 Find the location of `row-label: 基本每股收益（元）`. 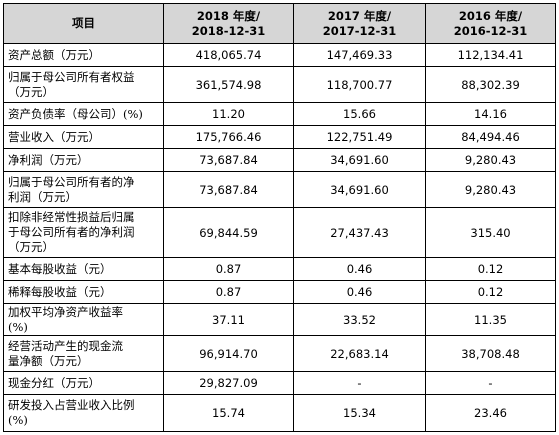

row-label: 基本每股收益（元） is located at coordinates (83, 269).